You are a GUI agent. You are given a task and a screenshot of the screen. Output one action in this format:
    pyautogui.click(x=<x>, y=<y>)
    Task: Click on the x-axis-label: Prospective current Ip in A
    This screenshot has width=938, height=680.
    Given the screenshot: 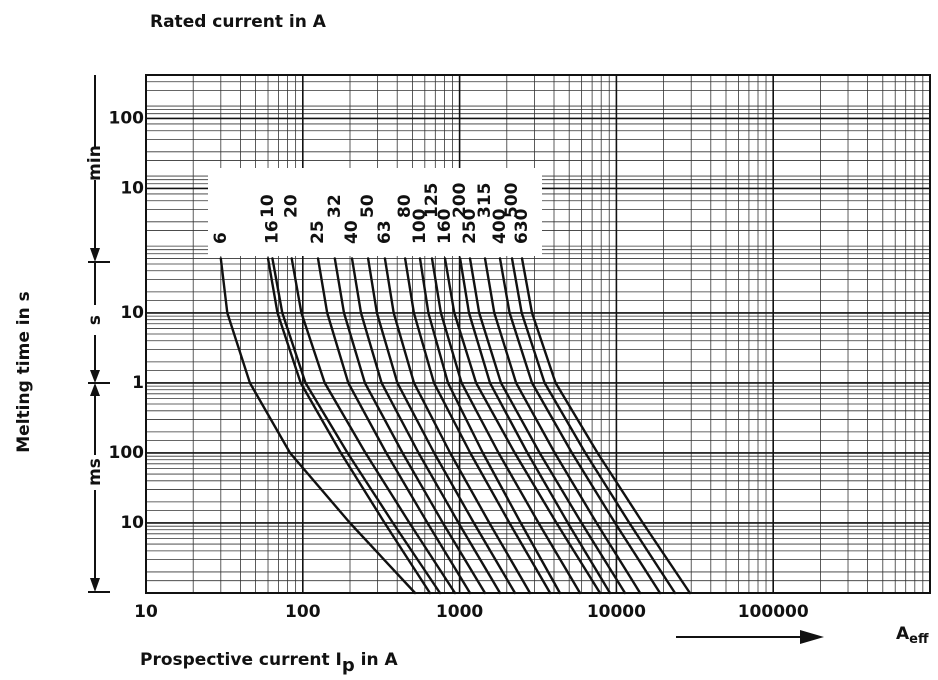 What is the action you would take?
    pyautogui.click(x=269, y=663)
    